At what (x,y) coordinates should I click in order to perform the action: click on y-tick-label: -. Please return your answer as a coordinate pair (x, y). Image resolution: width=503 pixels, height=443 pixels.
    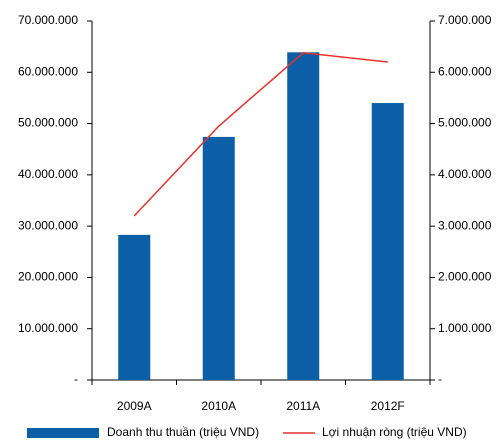
    Looking at the image, I should click on (76, 379).